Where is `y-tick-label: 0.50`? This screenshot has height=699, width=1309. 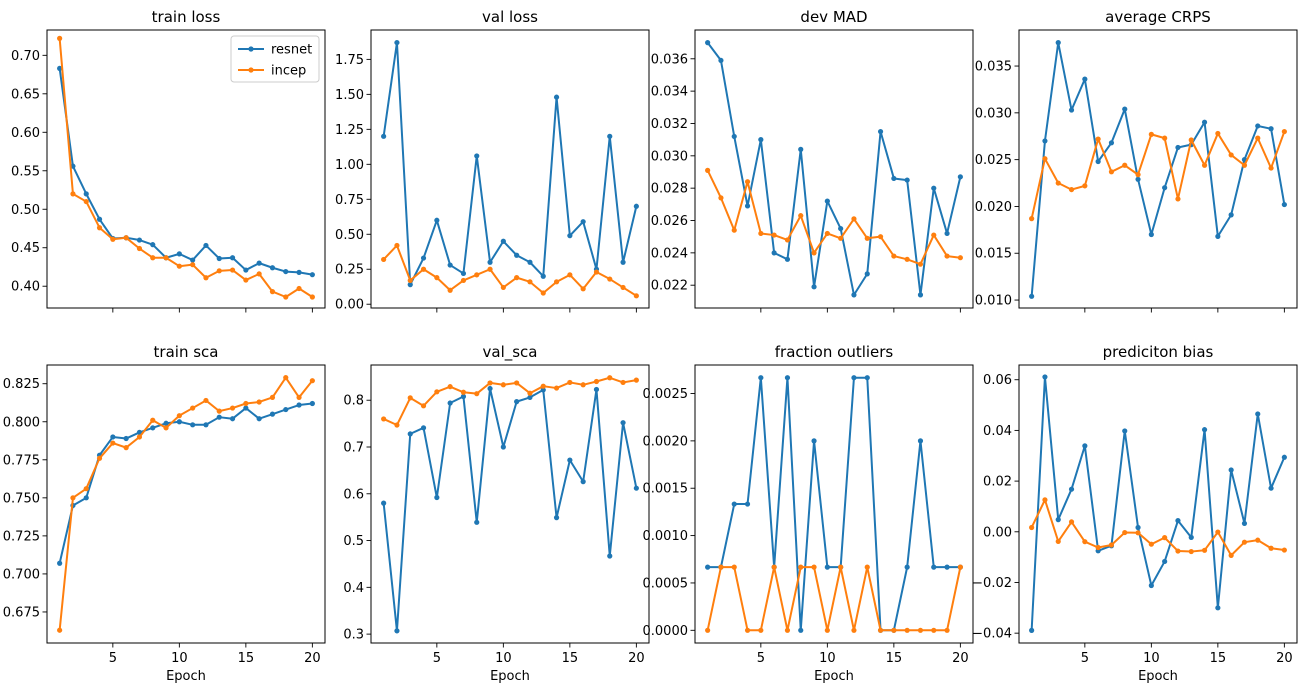
y-tick-label: 0.50 is located at coordinates (25, 210).